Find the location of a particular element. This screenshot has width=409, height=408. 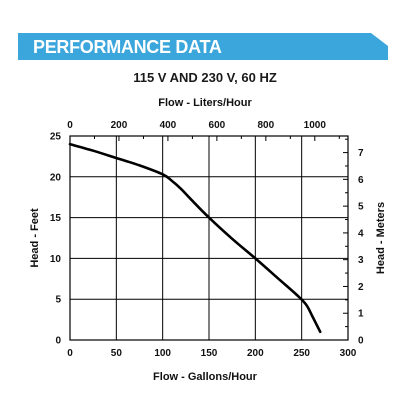

left-axis-title: Head - Feet is located at coordinates (35, 238).